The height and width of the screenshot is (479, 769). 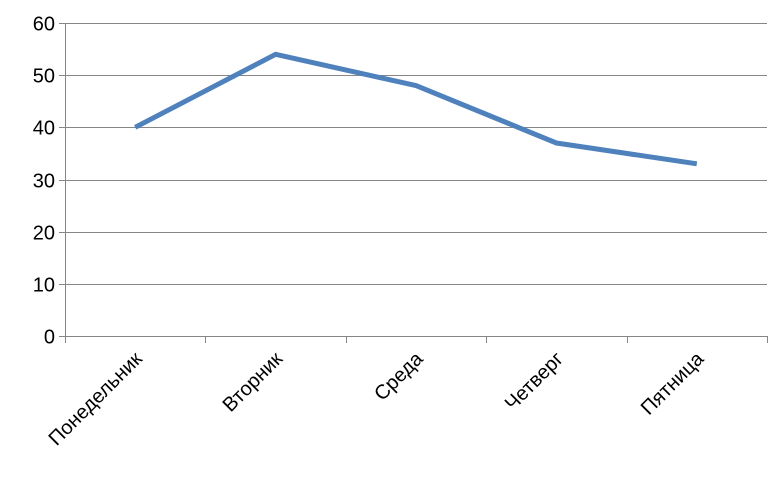 I want to click on y-tick-label: 50, so click(x=44, y=77).